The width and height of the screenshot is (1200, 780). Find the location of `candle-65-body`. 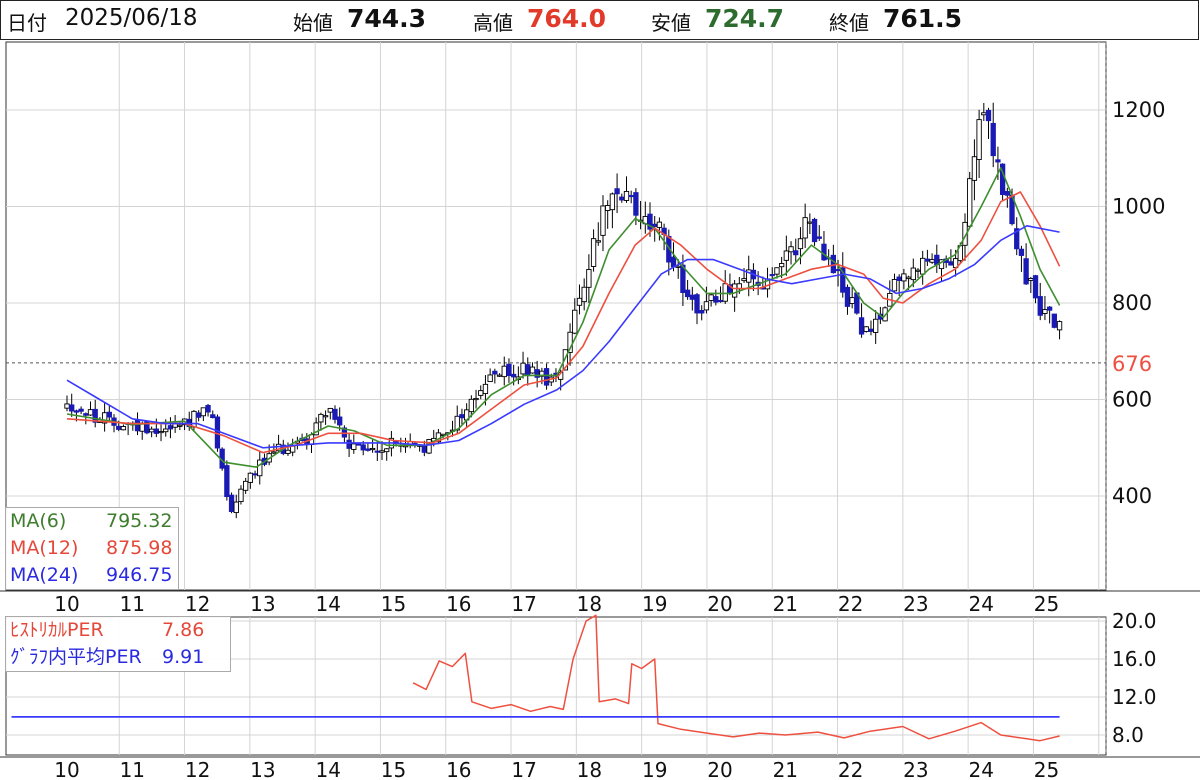

candle-65-body is located at coordinates (372, 449).